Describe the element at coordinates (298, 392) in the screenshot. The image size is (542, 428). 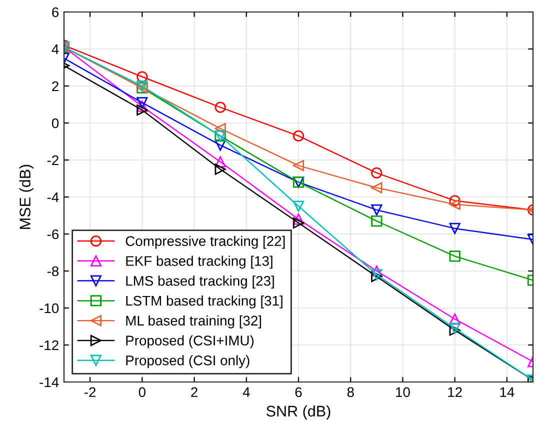
I see `x-tick-label: 6` at that location.